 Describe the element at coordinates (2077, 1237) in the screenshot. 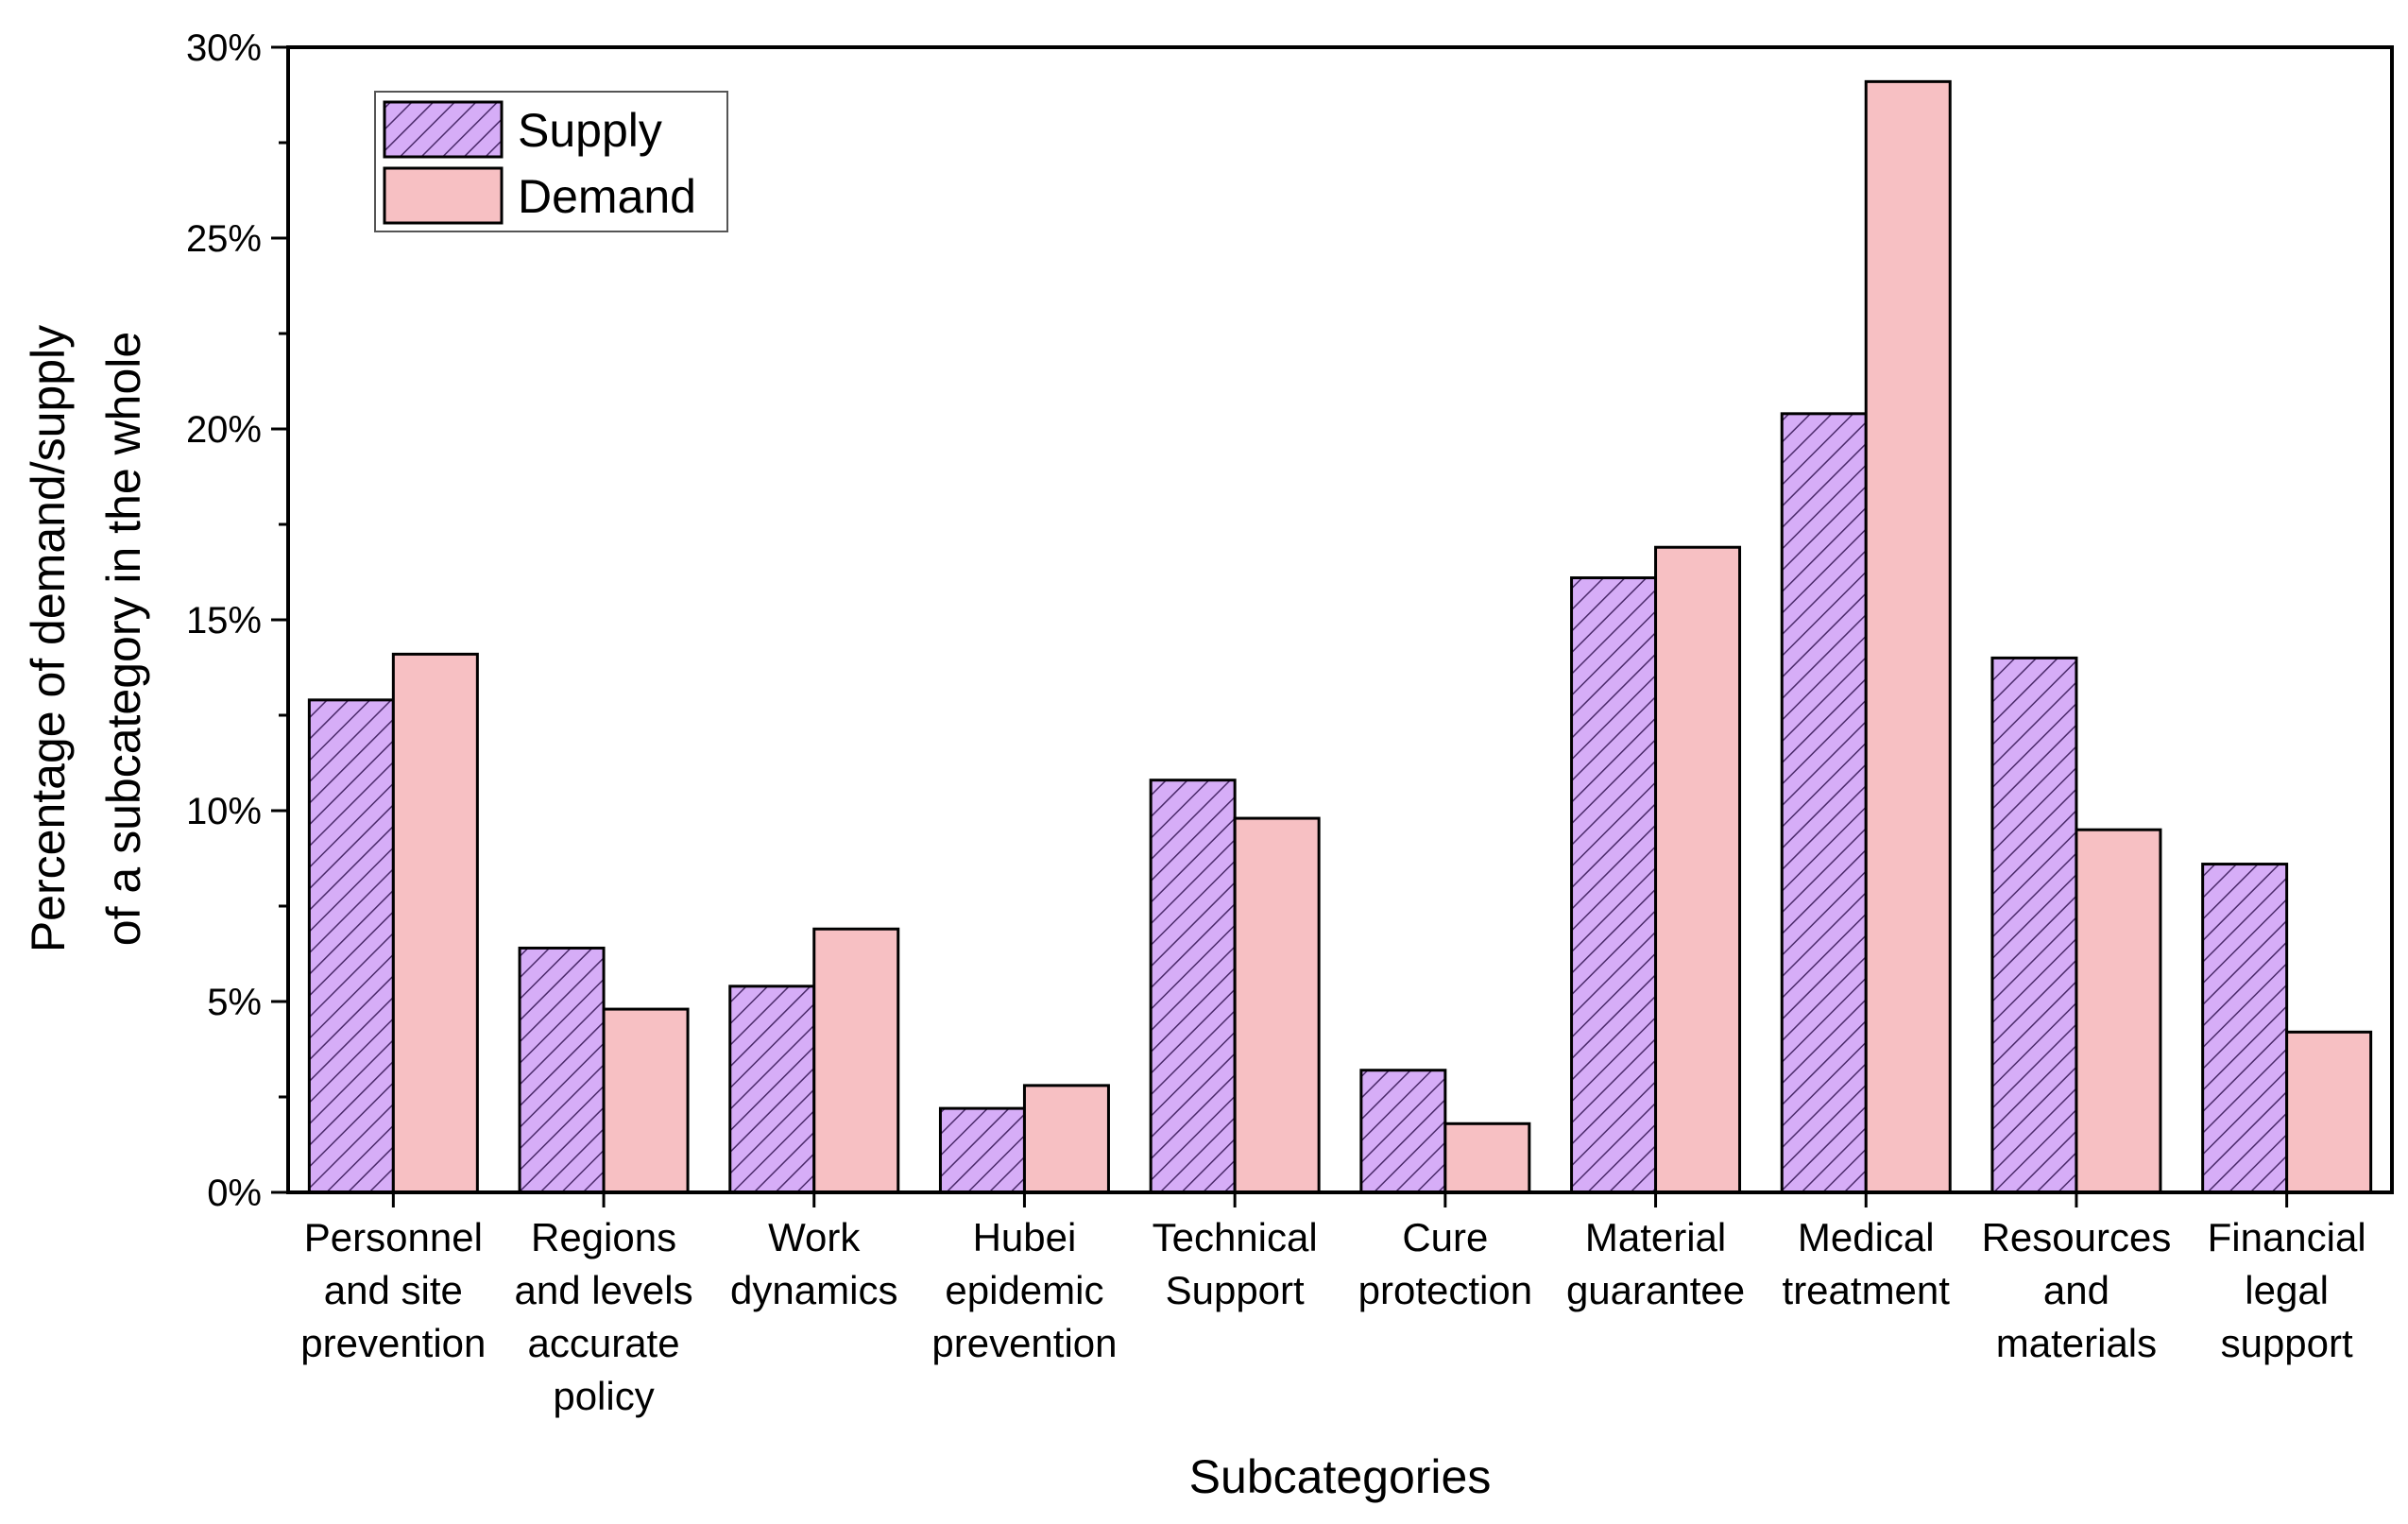

I see `x-tick-label-line: Resources` at that location.